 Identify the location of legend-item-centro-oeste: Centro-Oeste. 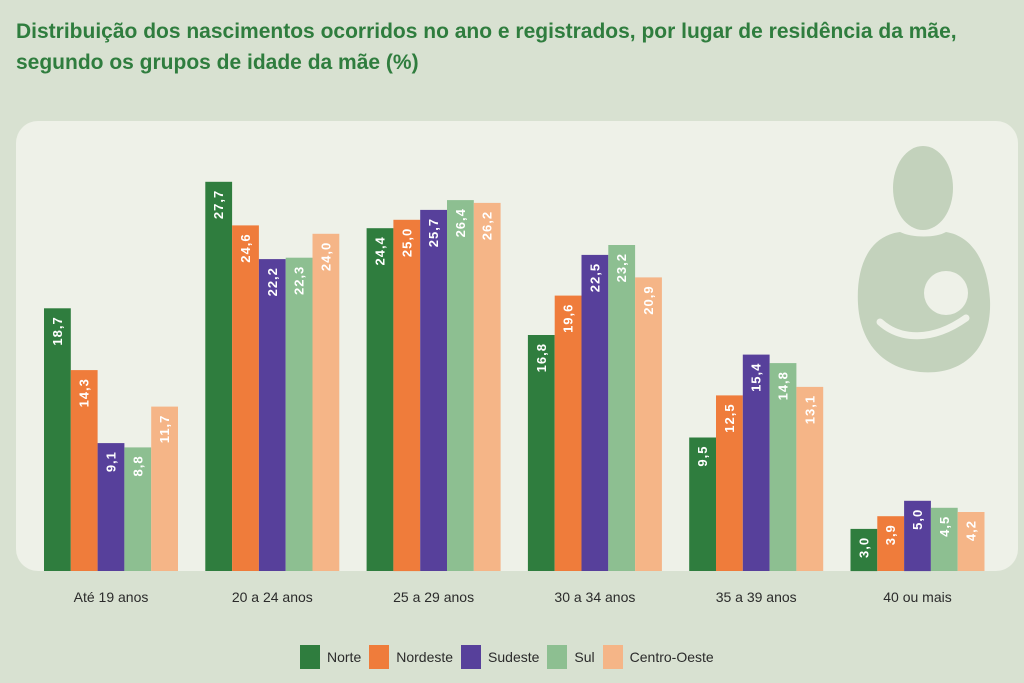
(658, 657).